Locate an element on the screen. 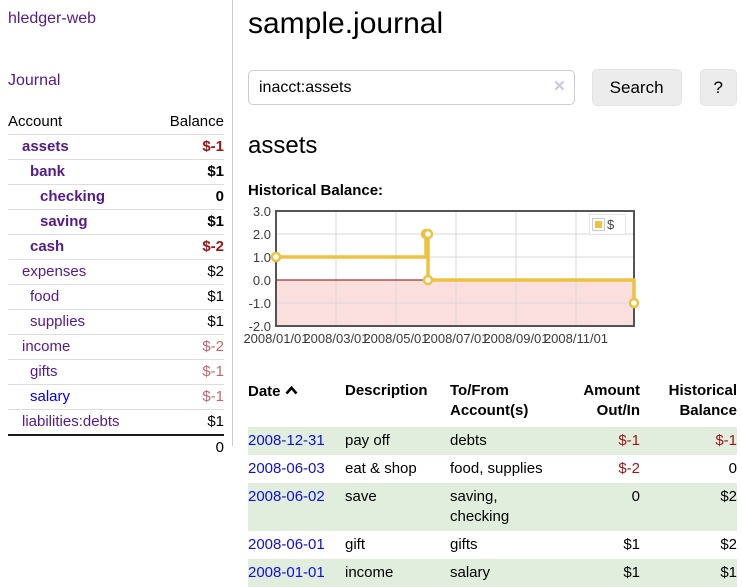 Image resolution: width=742 pixels, height=587 pixels. transaction-date-link: 2008-01-01 is located at coordinates (286, 572).